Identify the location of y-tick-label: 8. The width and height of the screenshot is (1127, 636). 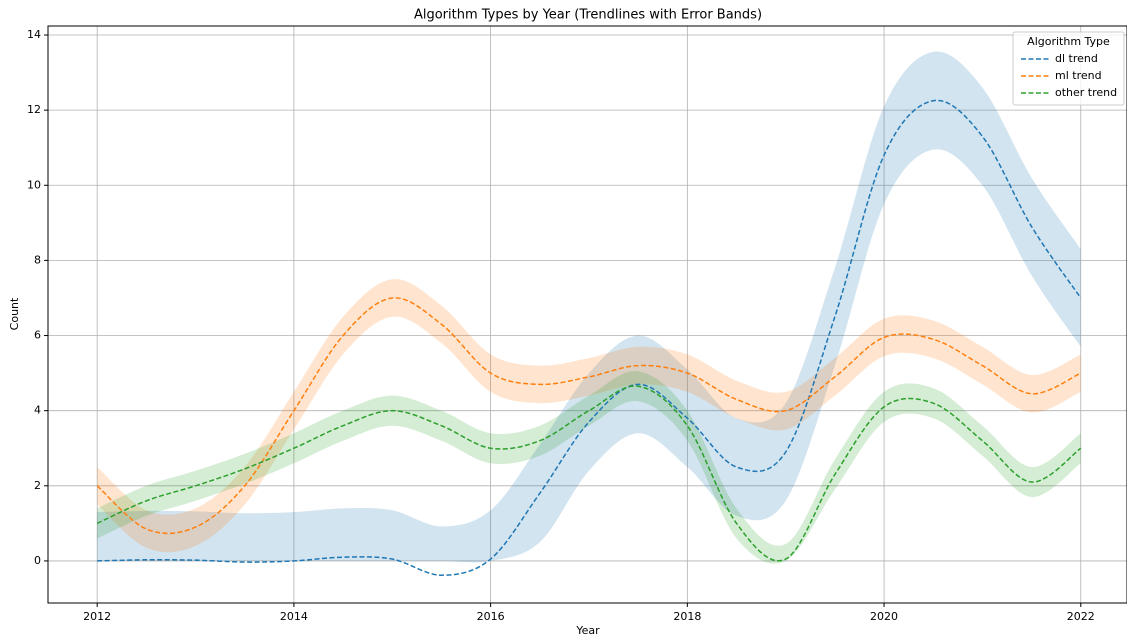
(37, 259).